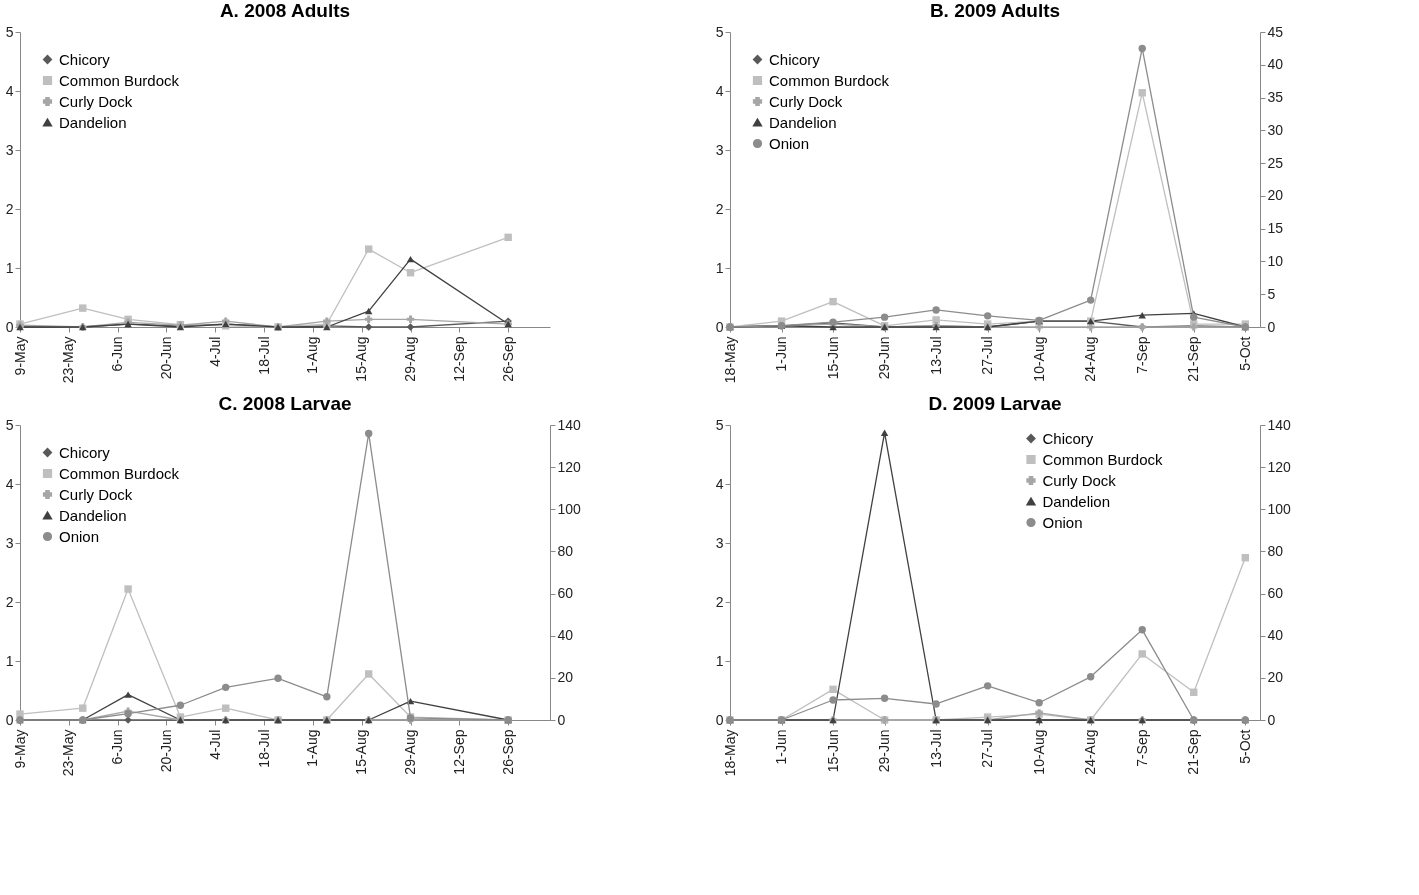 This screenshot has width=1419, height=895. Describe the element at coordinates (1275, 129) in the screenshot. I see `y2-tick-label: 30` at that location.